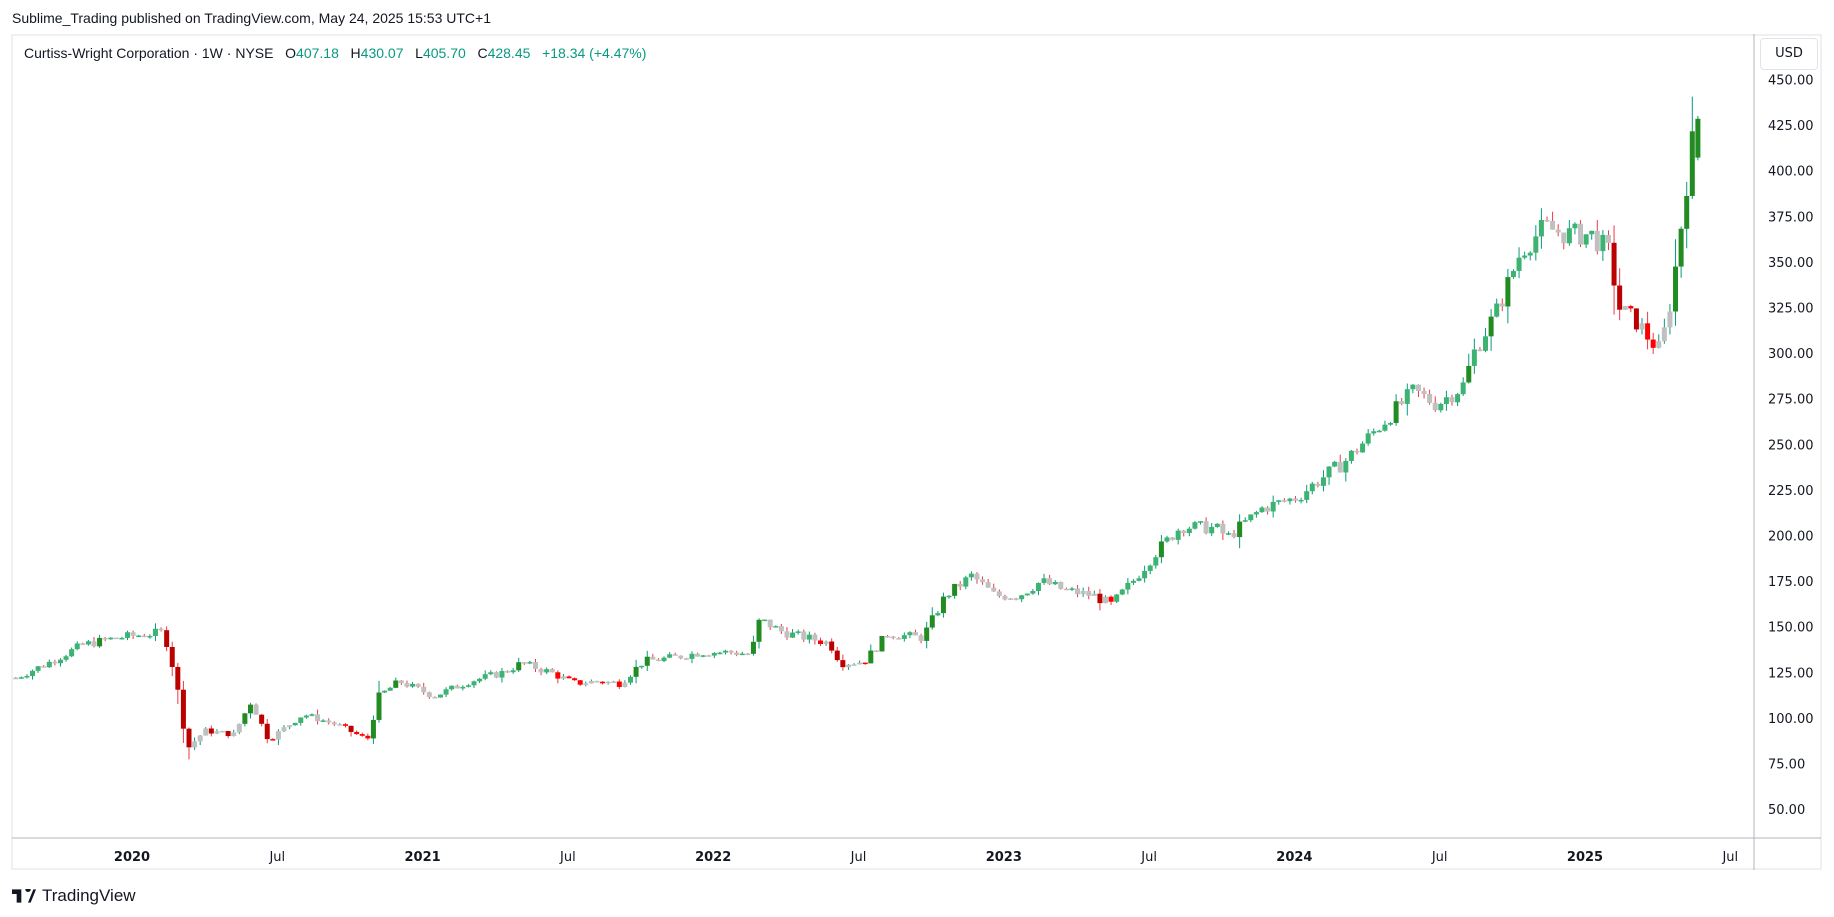 The image size is (1834, 917). I want to click on close-value: 428.45, so click(509, 53).